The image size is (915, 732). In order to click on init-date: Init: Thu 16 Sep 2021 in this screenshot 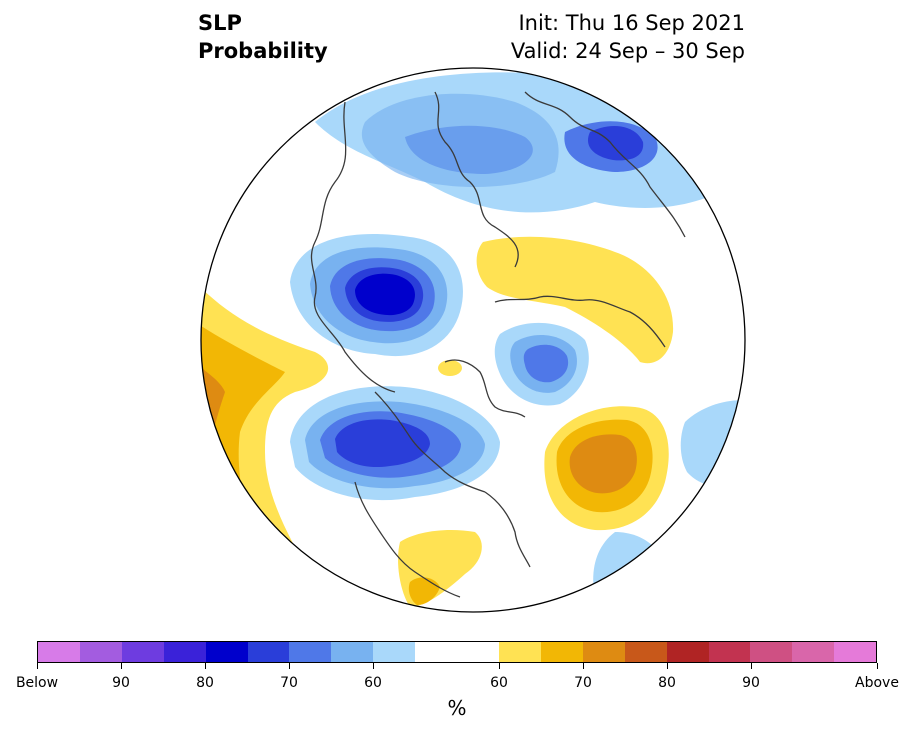, I will do `click(631, 23)`.